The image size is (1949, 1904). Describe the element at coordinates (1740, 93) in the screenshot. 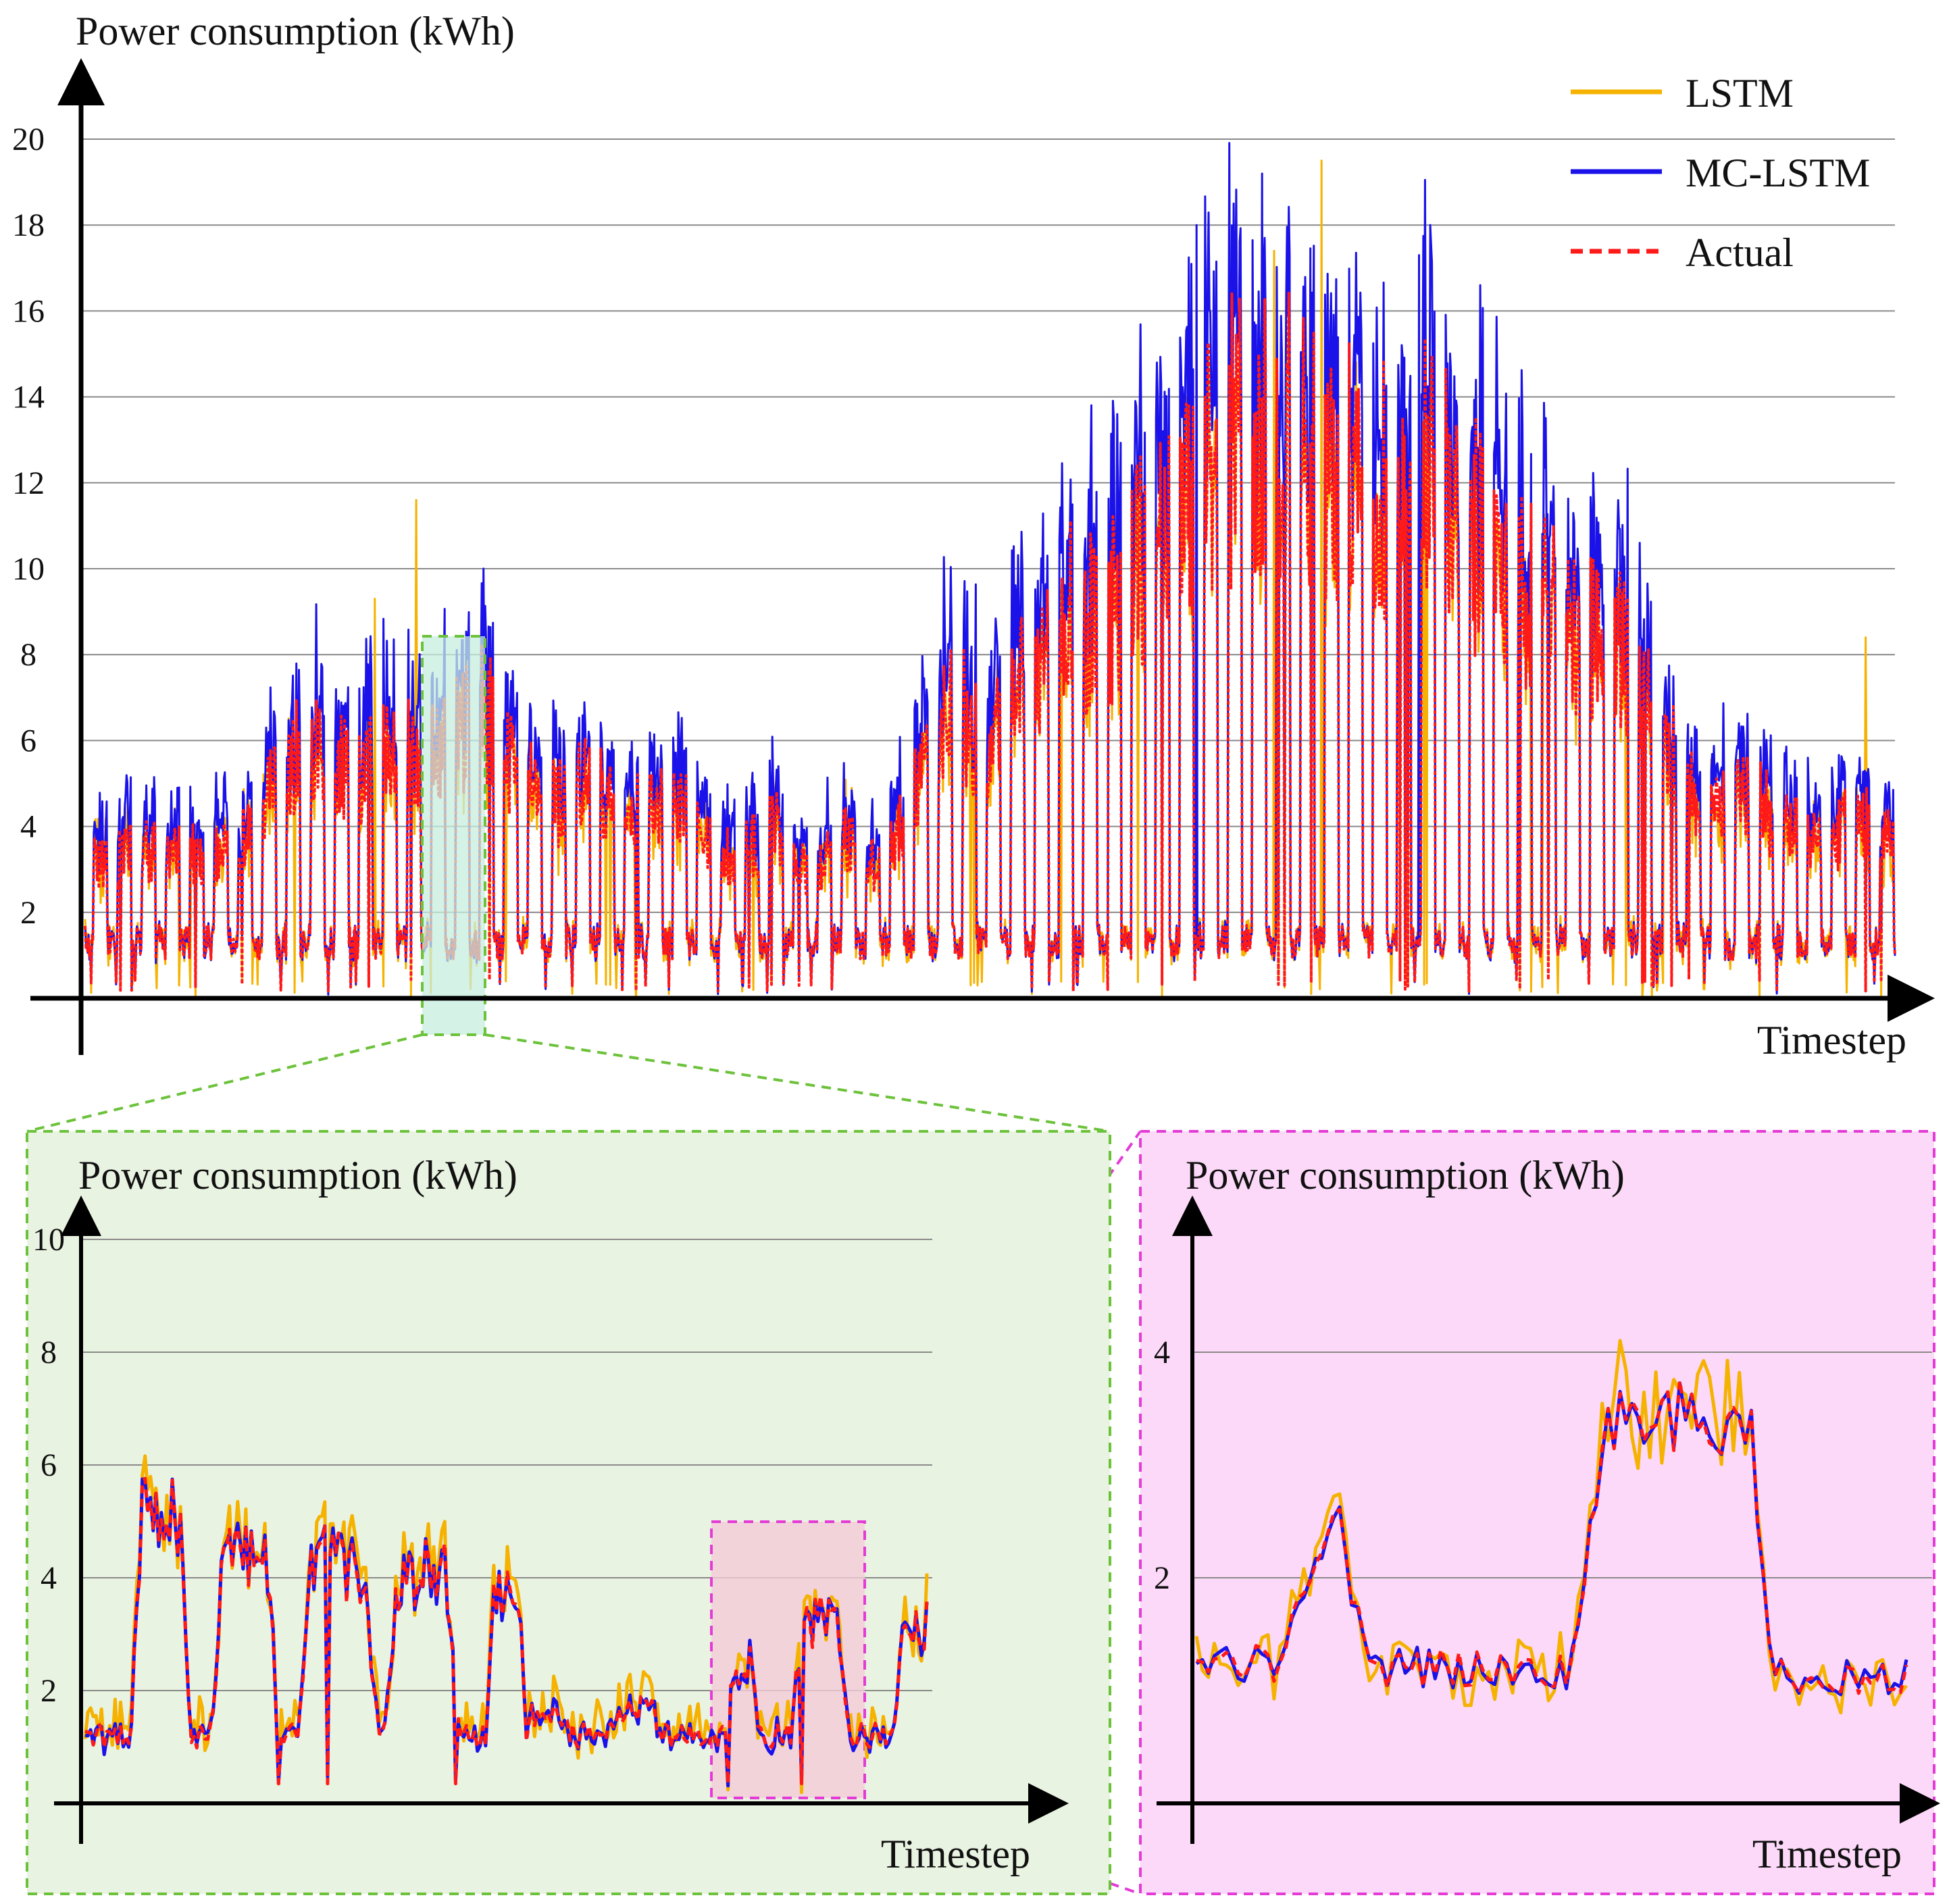

I see `legend-label-lstm: LSTM` at that location.